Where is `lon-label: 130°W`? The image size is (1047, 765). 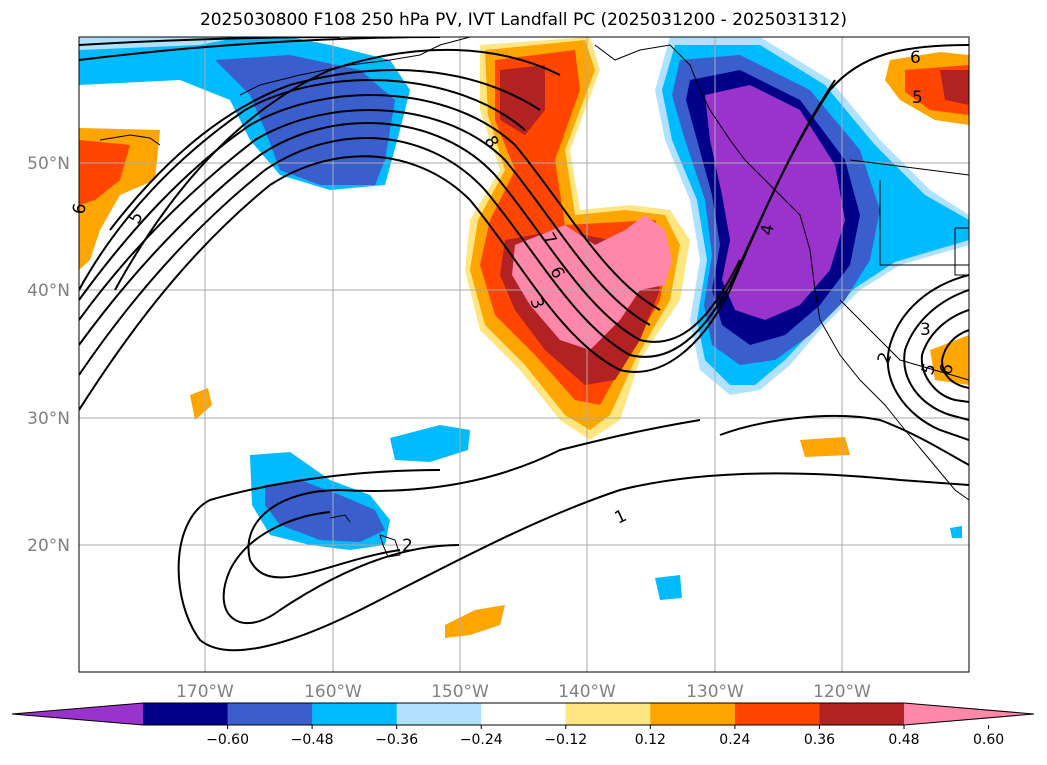
lon-label: 130°W is located at coordinates (715, 692).